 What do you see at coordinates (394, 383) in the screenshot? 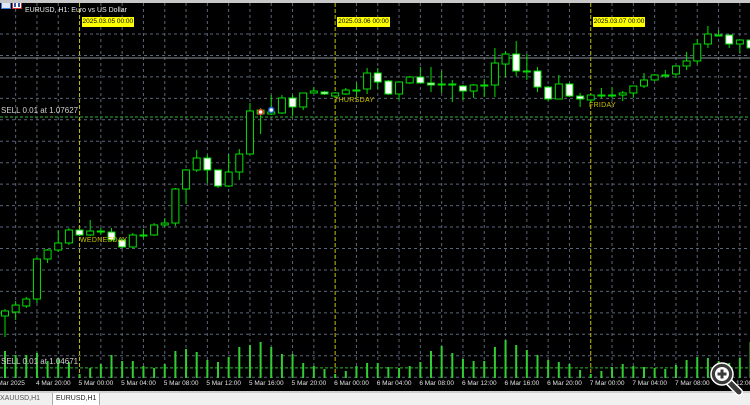
I see `time-label: 6 Mar 04:00` at bounding box center [394, 383].